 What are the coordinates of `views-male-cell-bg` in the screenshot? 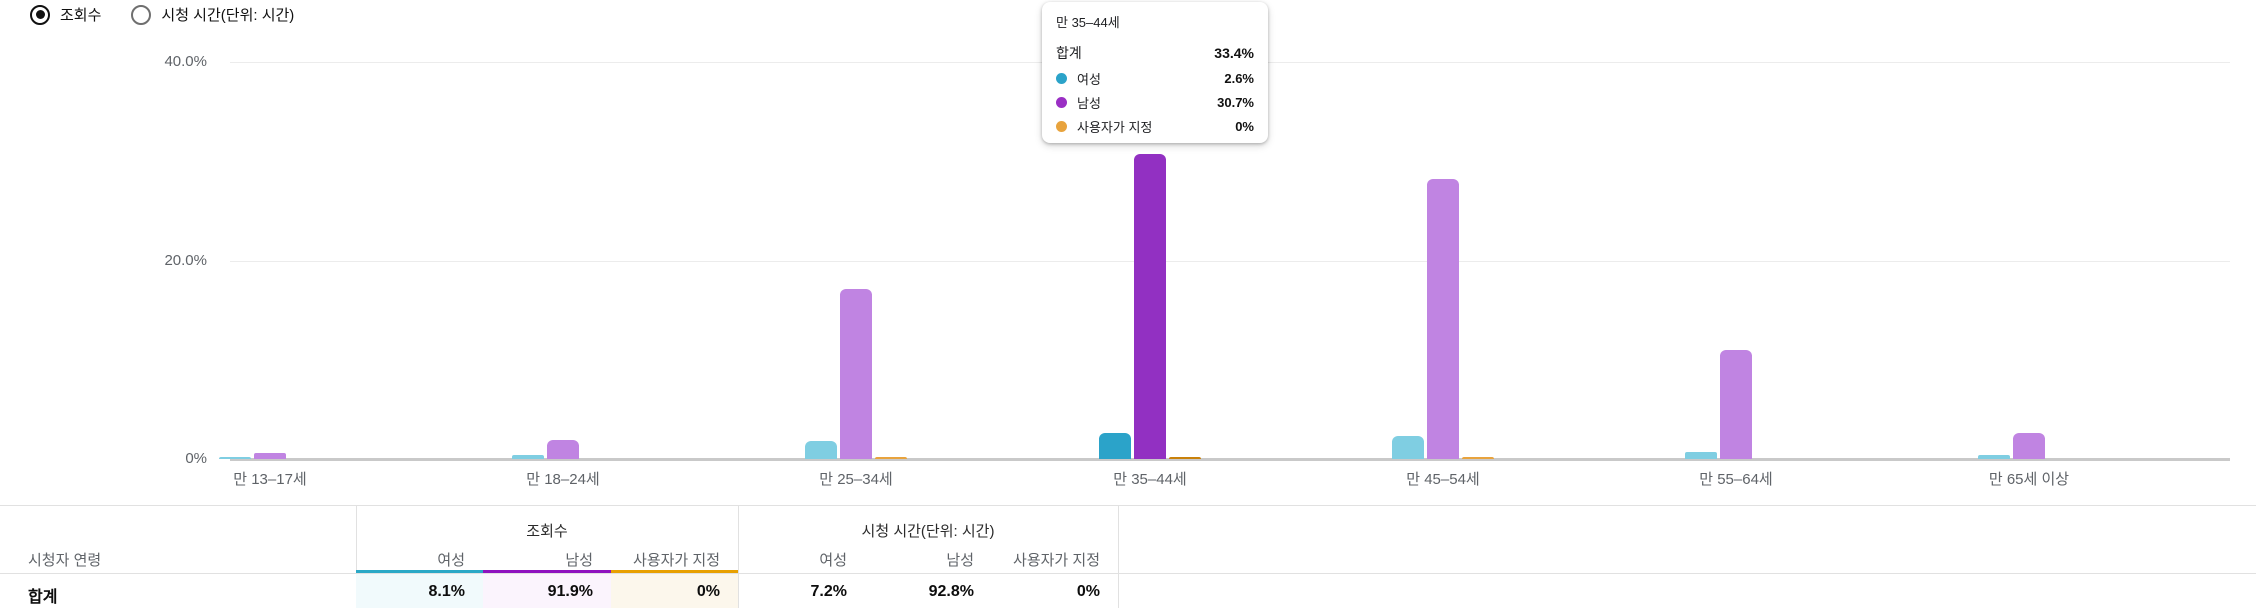 It's located at (547, 591).